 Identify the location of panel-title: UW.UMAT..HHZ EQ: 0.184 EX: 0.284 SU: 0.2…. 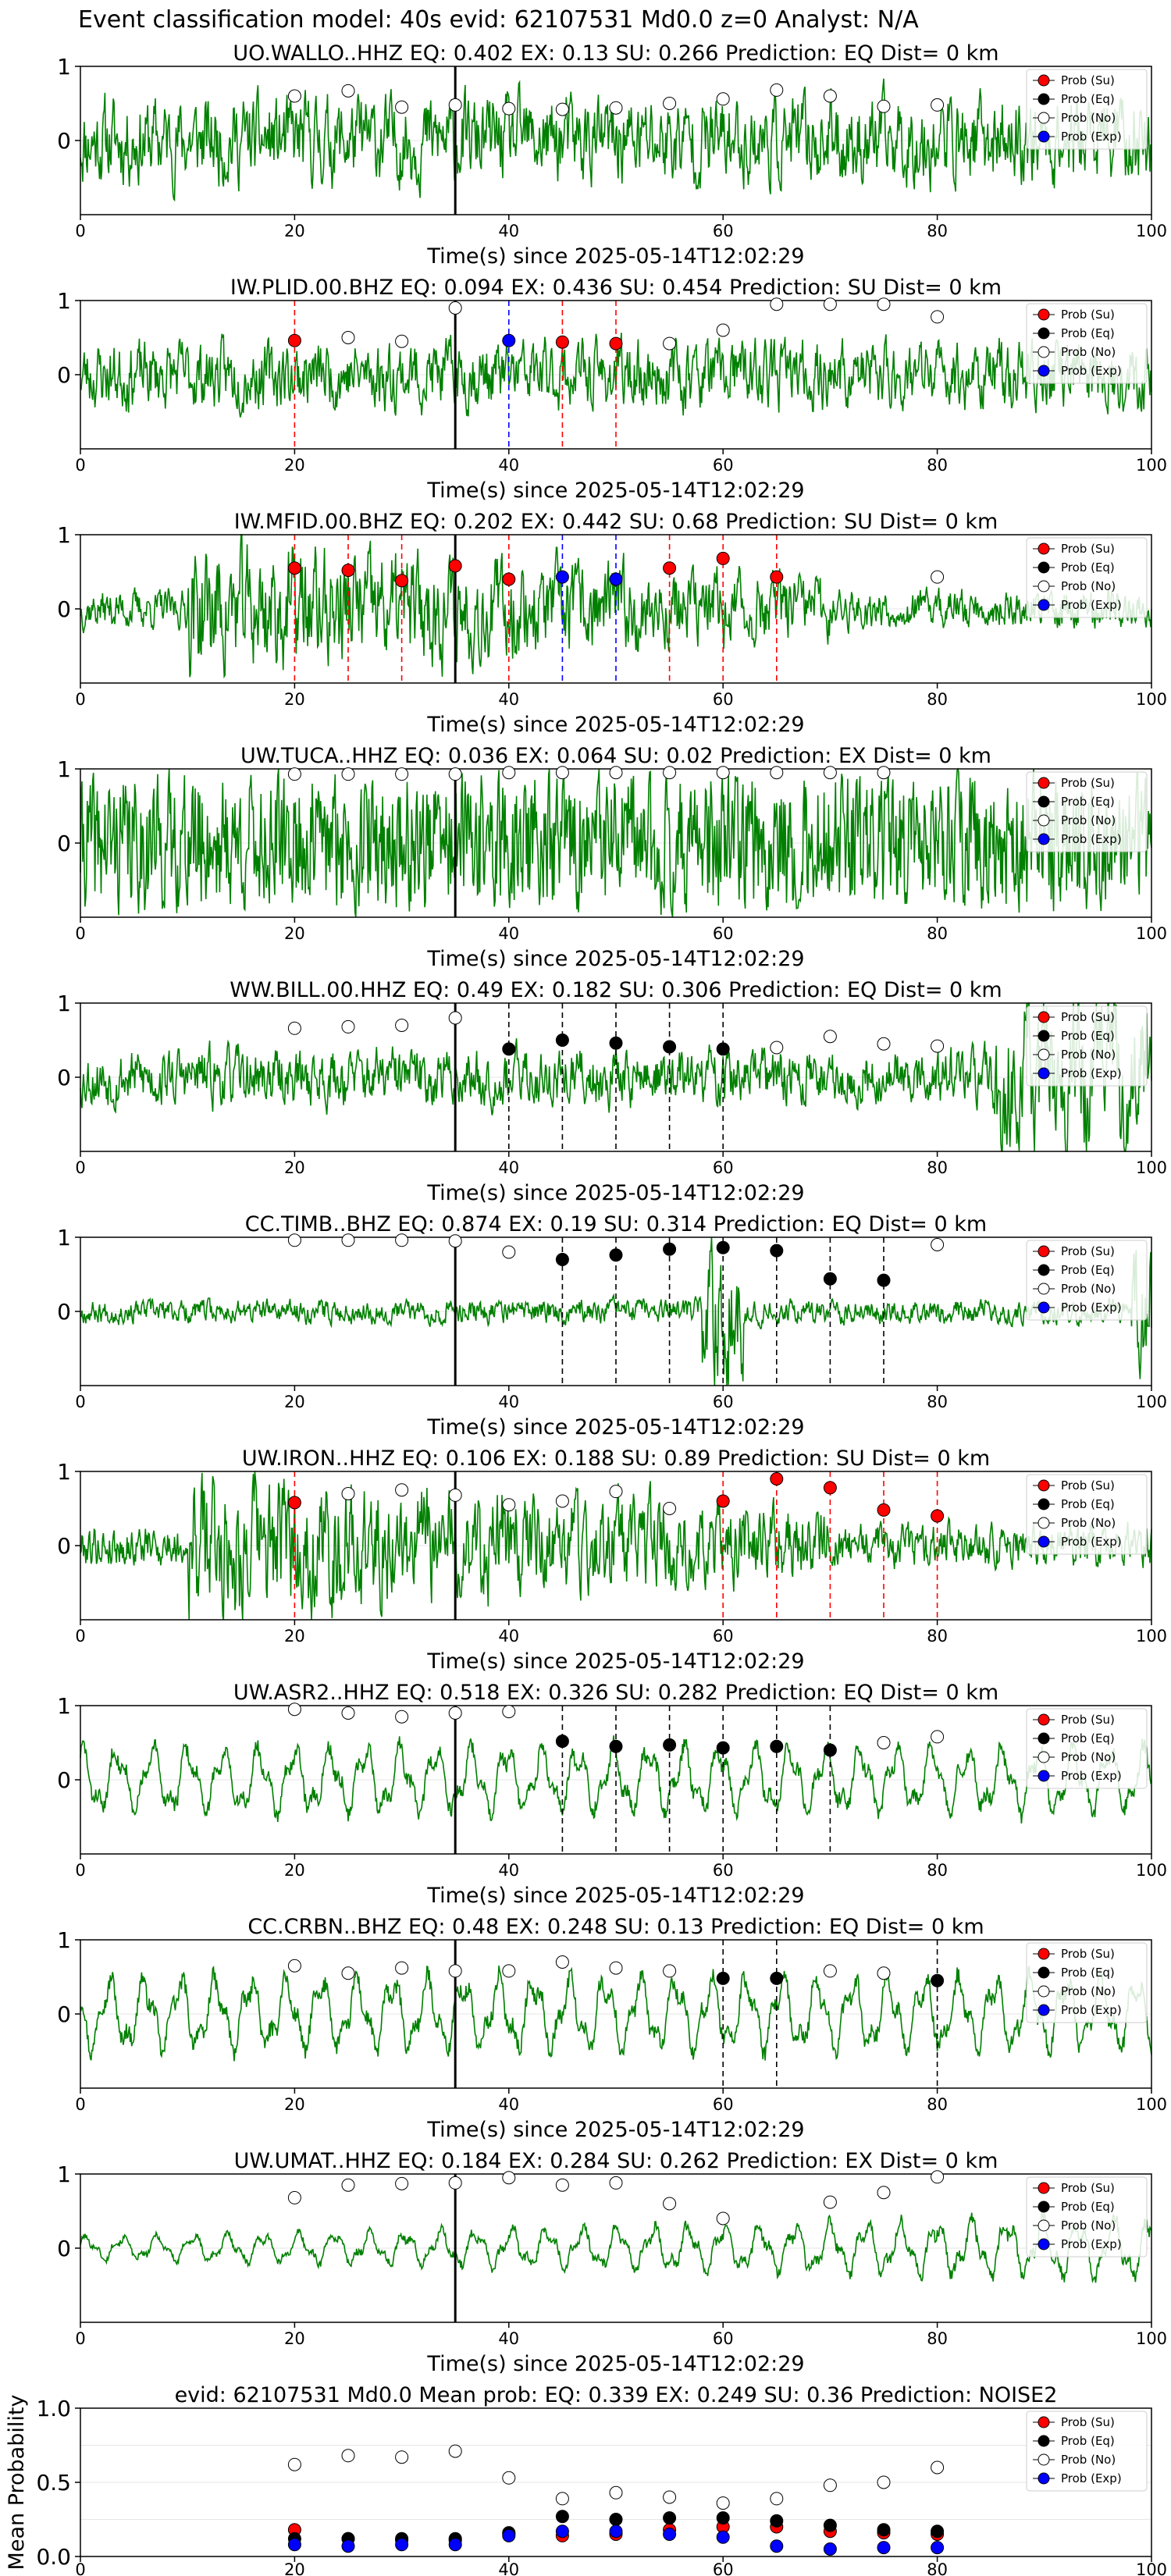
(616, 2161).